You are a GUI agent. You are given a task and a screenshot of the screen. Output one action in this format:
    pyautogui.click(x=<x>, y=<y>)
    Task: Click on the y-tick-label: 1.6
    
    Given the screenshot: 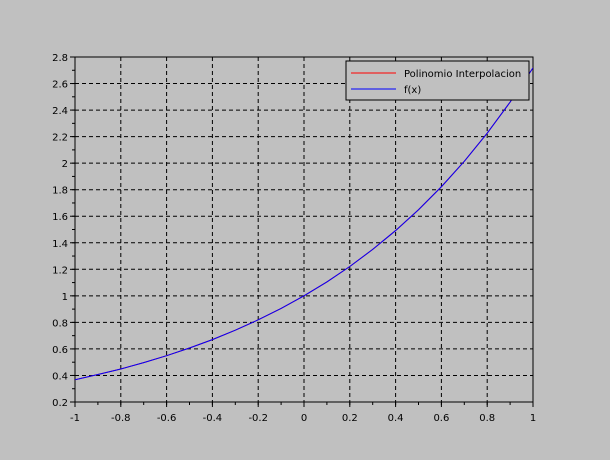 What is the action you would take?
    pyautogui.click(x=60, y=217)
    